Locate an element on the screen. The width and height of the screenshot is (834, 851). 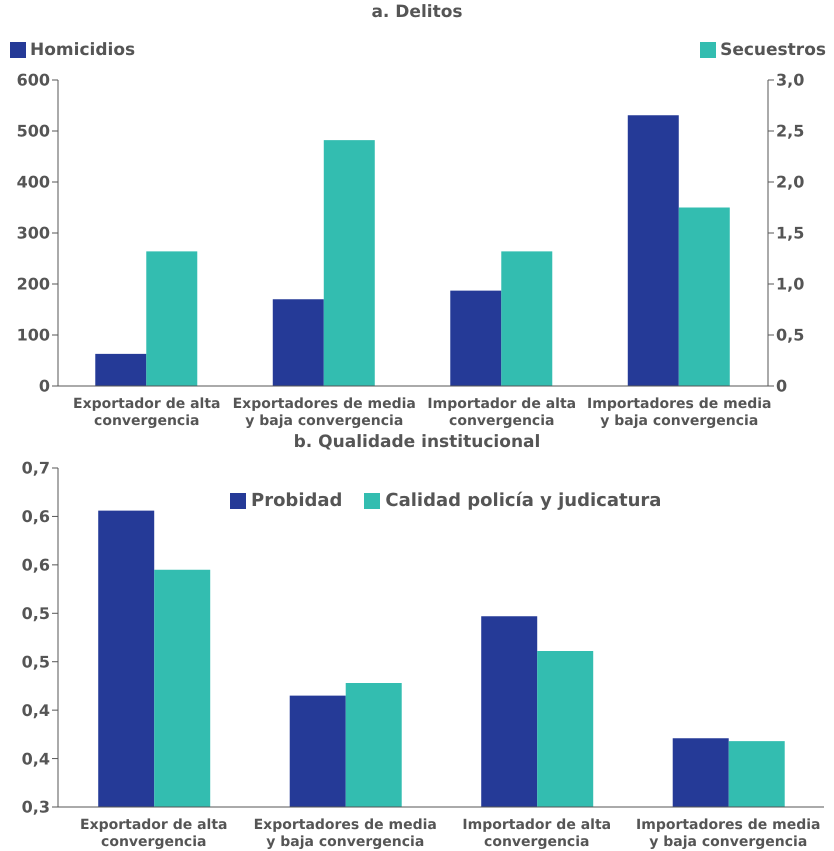
y2-tick-label: 1,0 is located at coordinates (790, 284).